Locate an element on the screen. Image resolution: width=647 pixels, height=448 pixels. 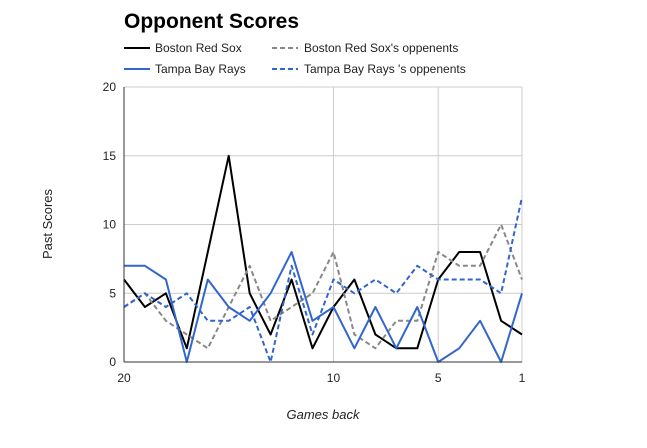
legend-label-3: Tampa Bay Rays 's oppenents is located at coordinates (385, 69).